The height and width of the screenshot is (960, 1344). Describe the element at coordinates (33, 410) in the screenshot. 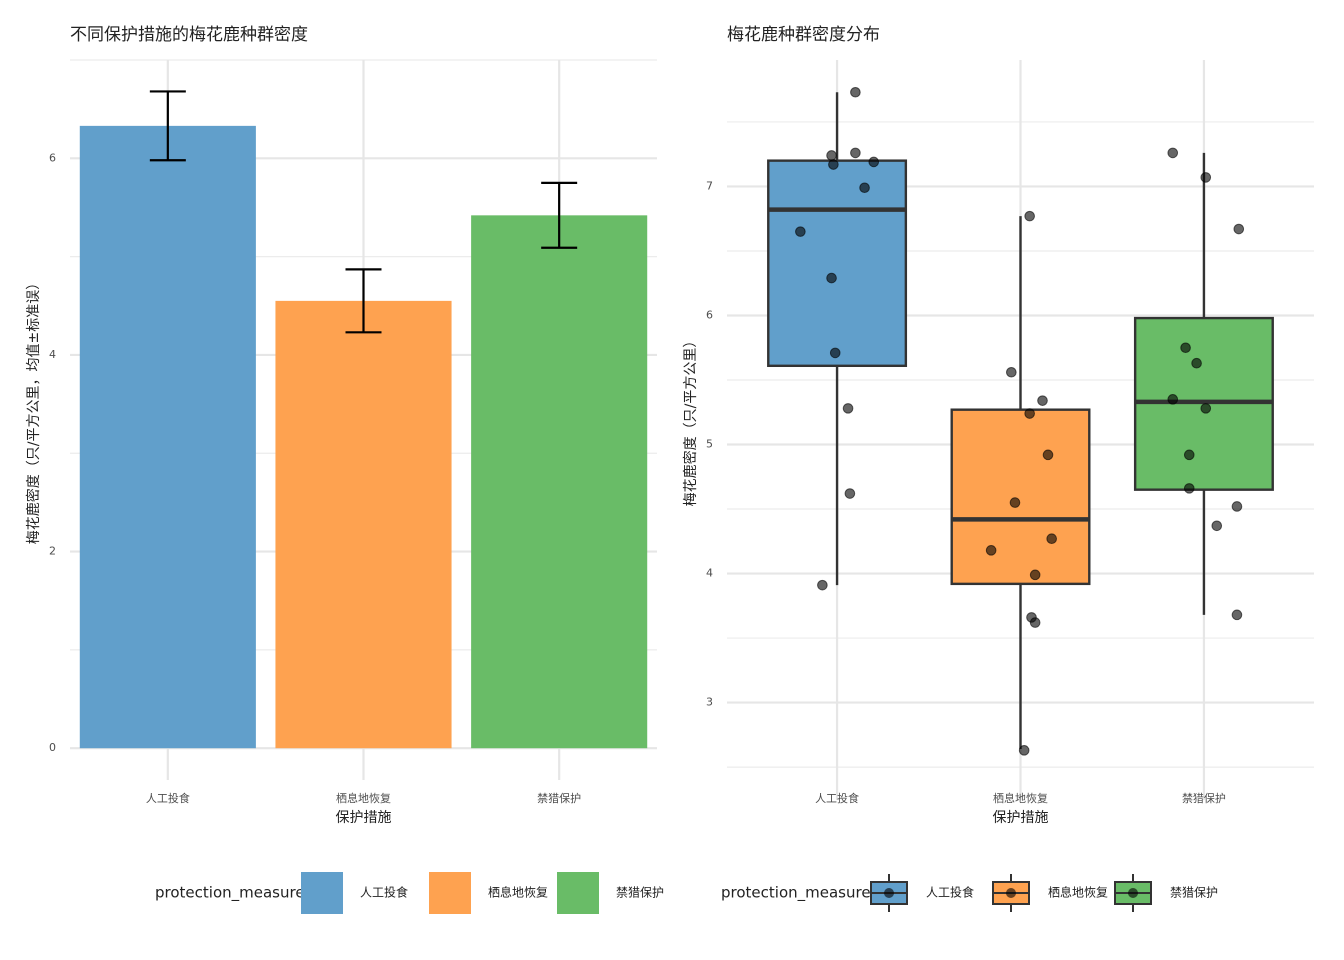

I see `y-axis-title: 梅花鹿密度（只/平方公里，均值±标准误）` at that location.